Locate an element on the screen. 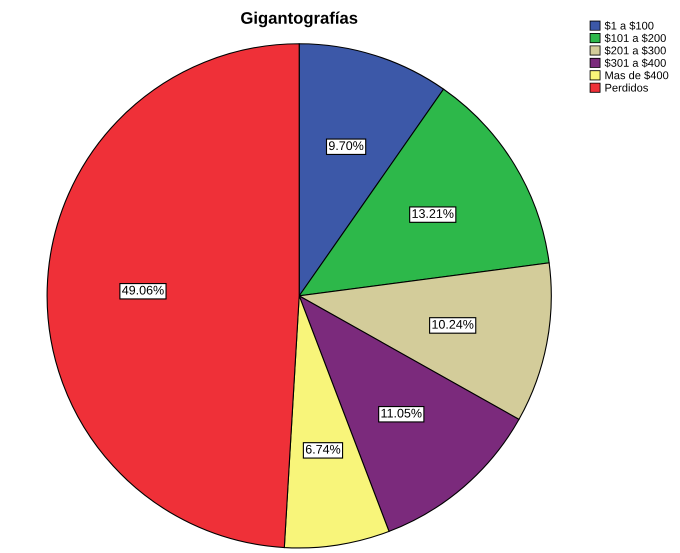 Image resolution: width=680 pixels, height=553 pixels. data-label: 9.70% is located at coordinates (346, 145).